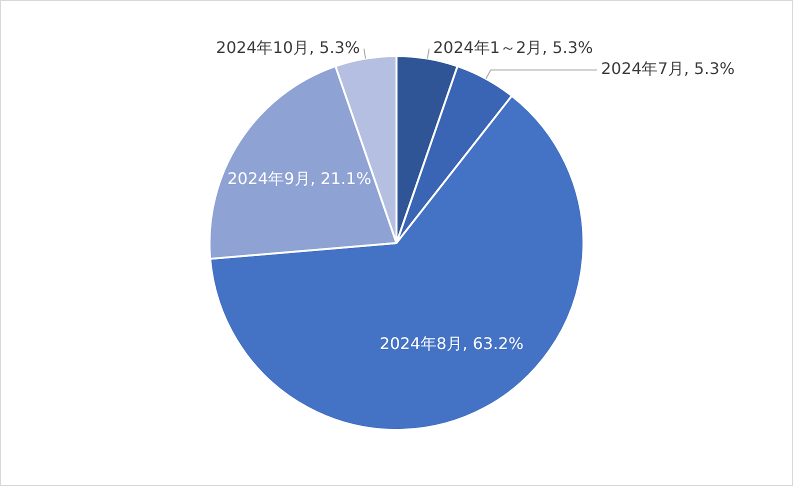 This screenshot has width=793, height=486. What do you see at coordinates (299, 178) in the screenshot?
I see `slice-label: 2024年9月, 21.1%` at bounding box center [299, 178].